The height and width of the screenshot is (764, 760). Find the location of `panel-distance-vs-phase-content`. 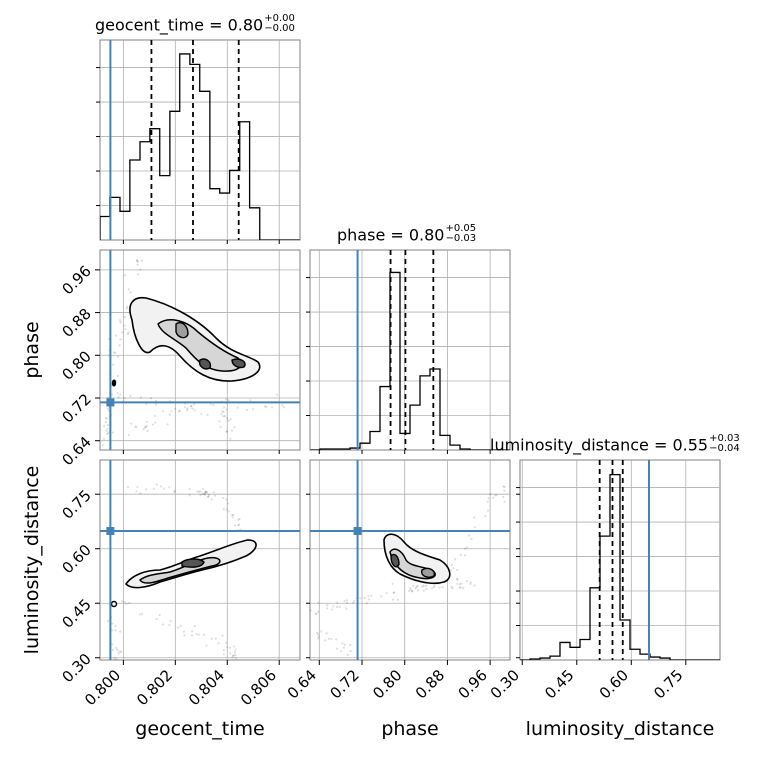

panel-distance-vs-phase-content is located at coordinates (406, 571).